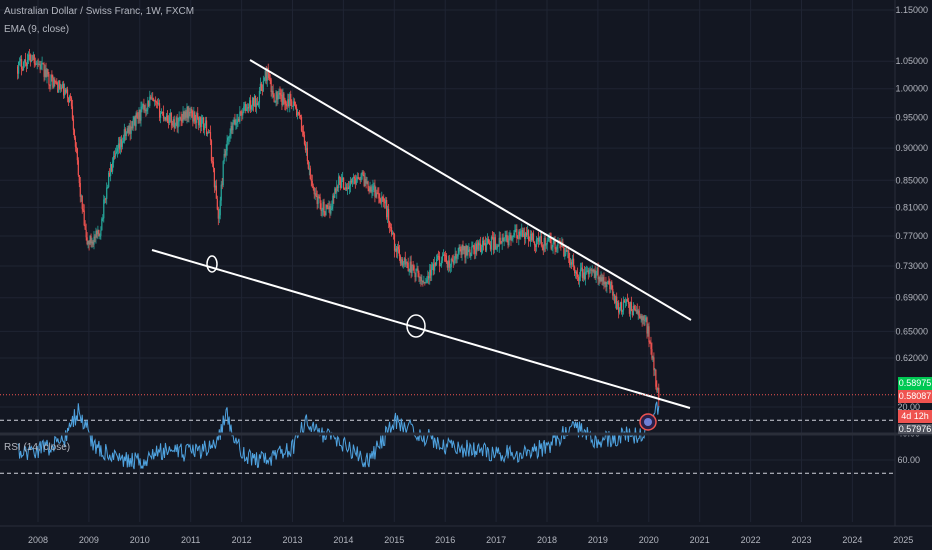  I want to click on year-tick-label: 2022, so click(751, 540).